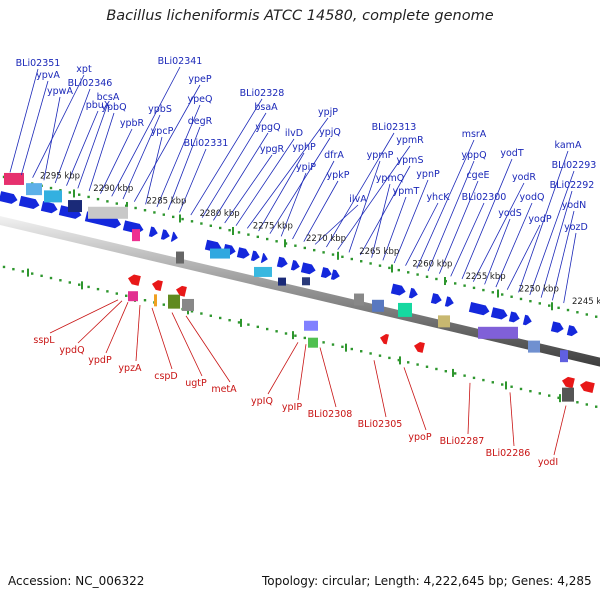 The width and height of the screenshot is (600, 600). What do you see at coordinates (224, 389) in the screenshot?
I see `reverse-gene-label: metA` at bounding box center [224, 389].